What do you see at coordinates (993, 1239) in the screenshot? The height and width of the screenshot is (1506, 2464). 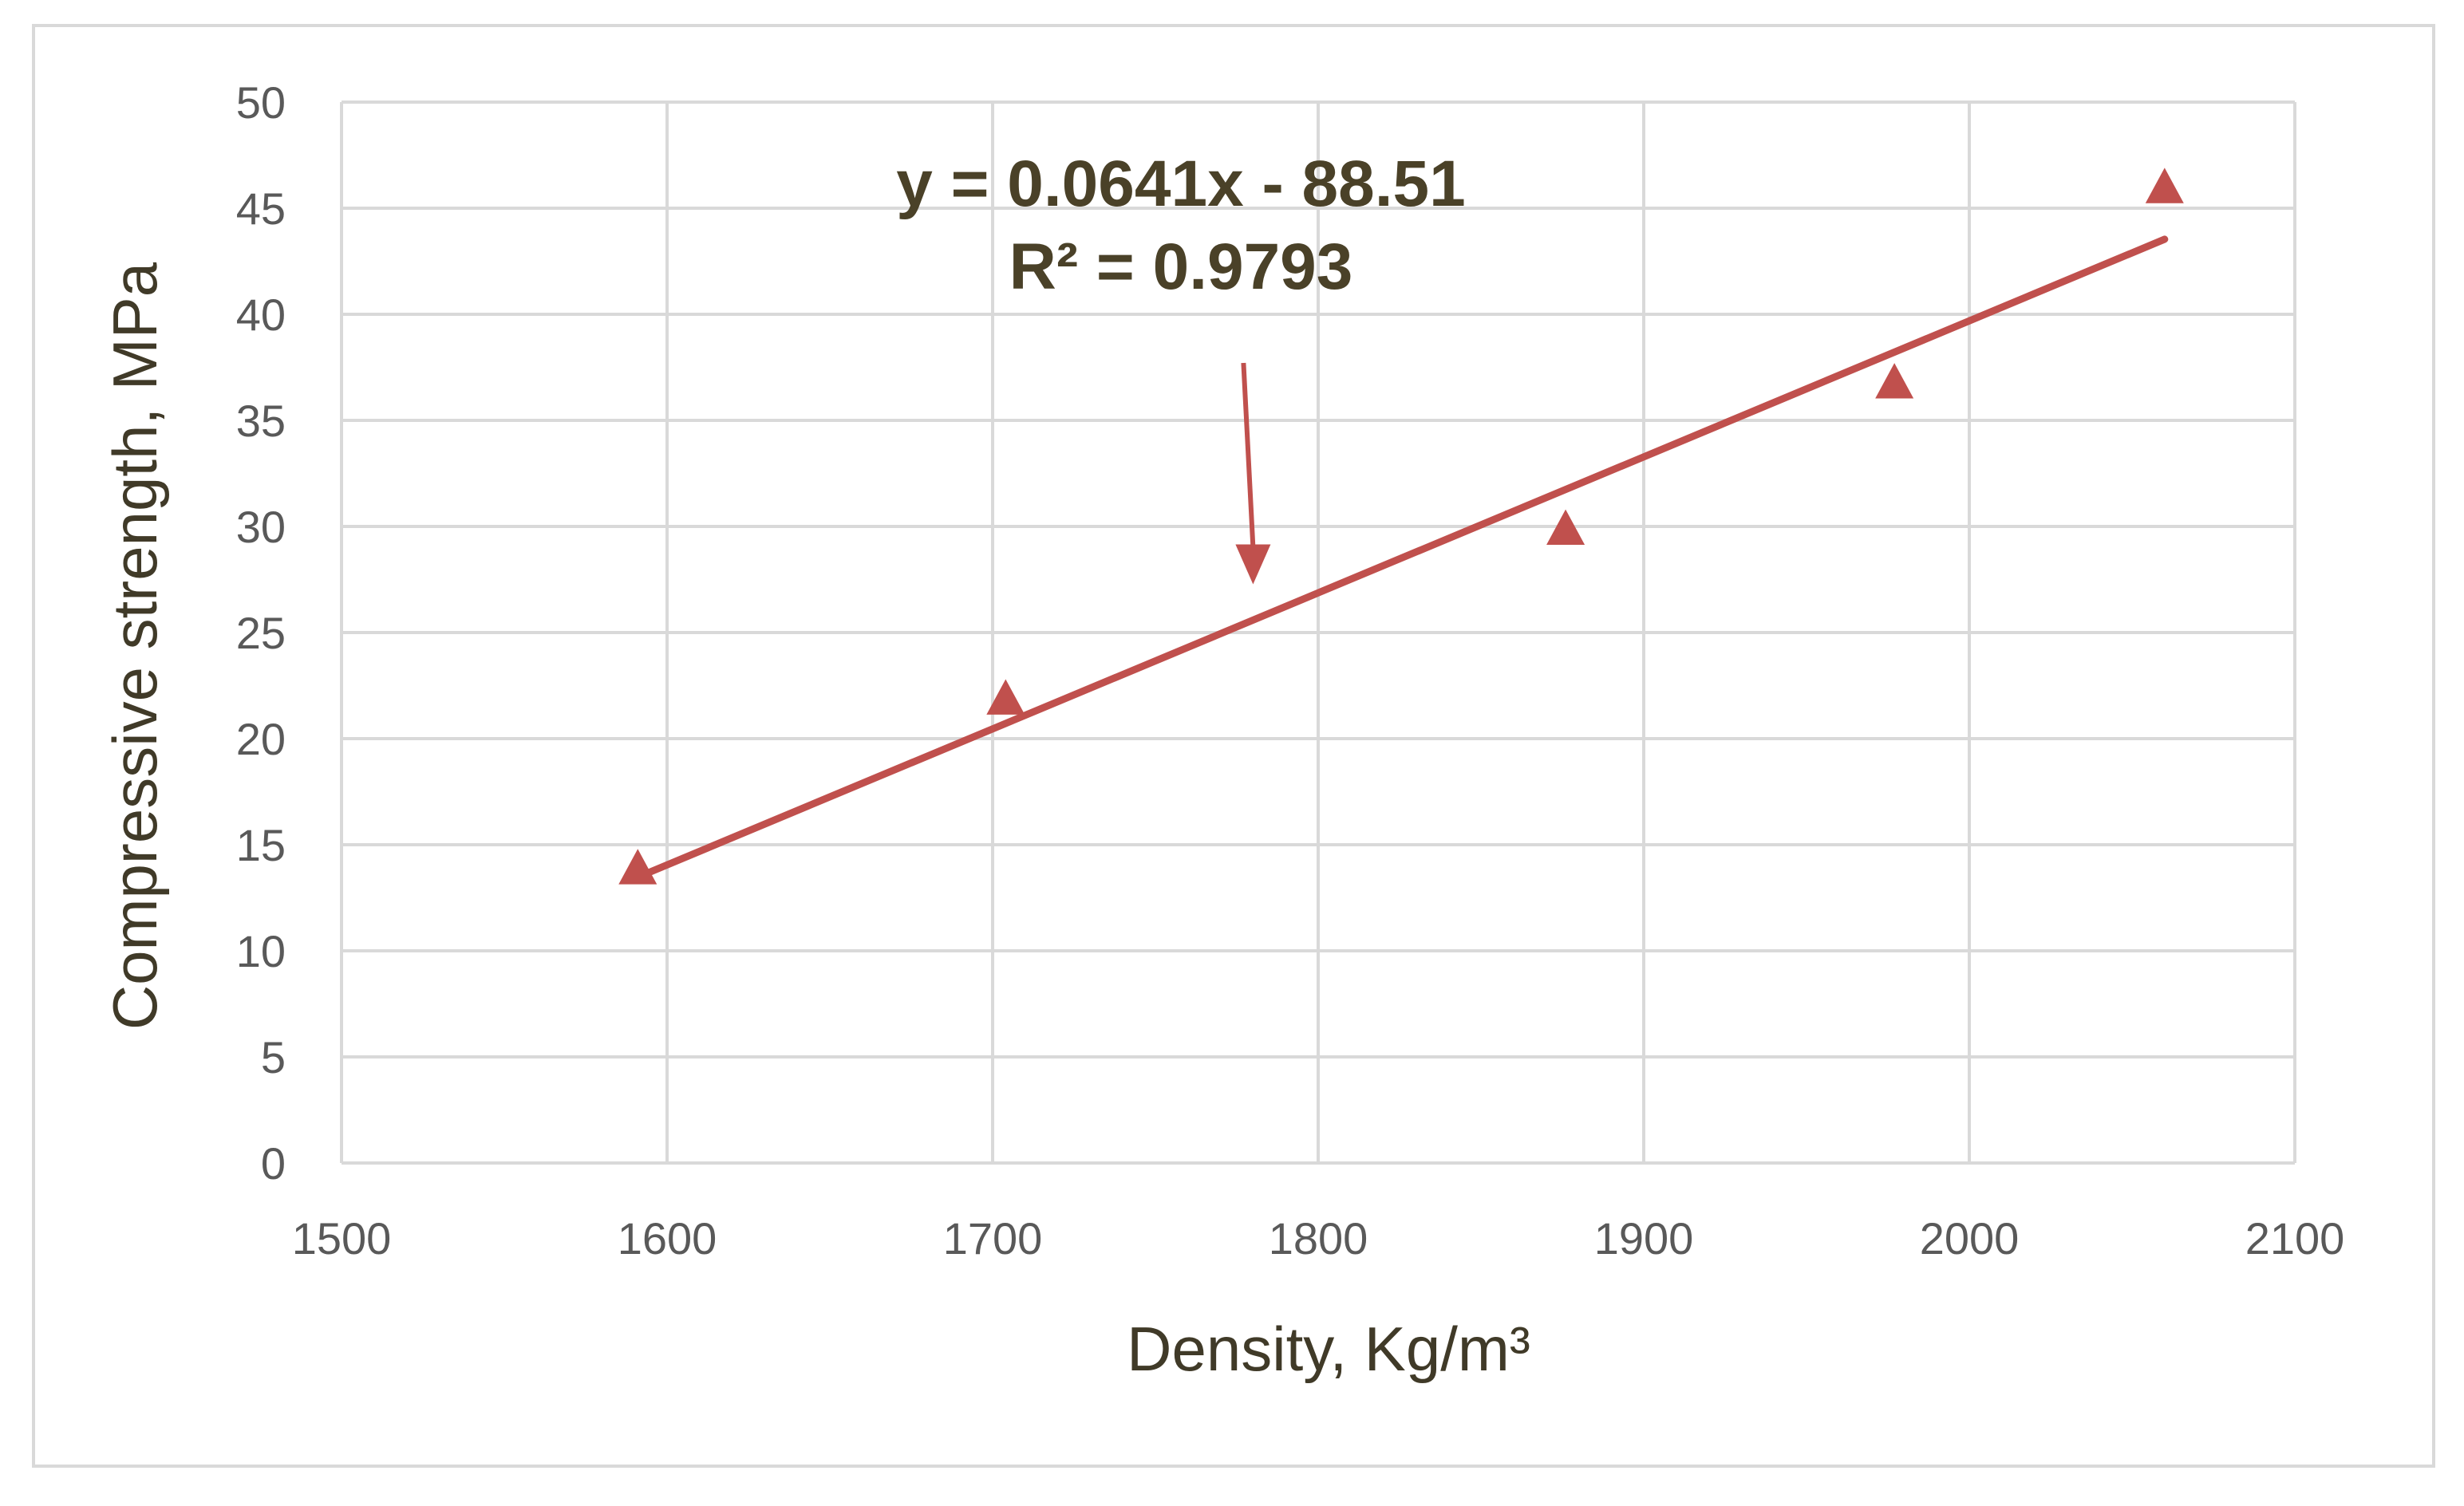 I see `x-tick-label: 1700` at bounding box center [993, 1239].